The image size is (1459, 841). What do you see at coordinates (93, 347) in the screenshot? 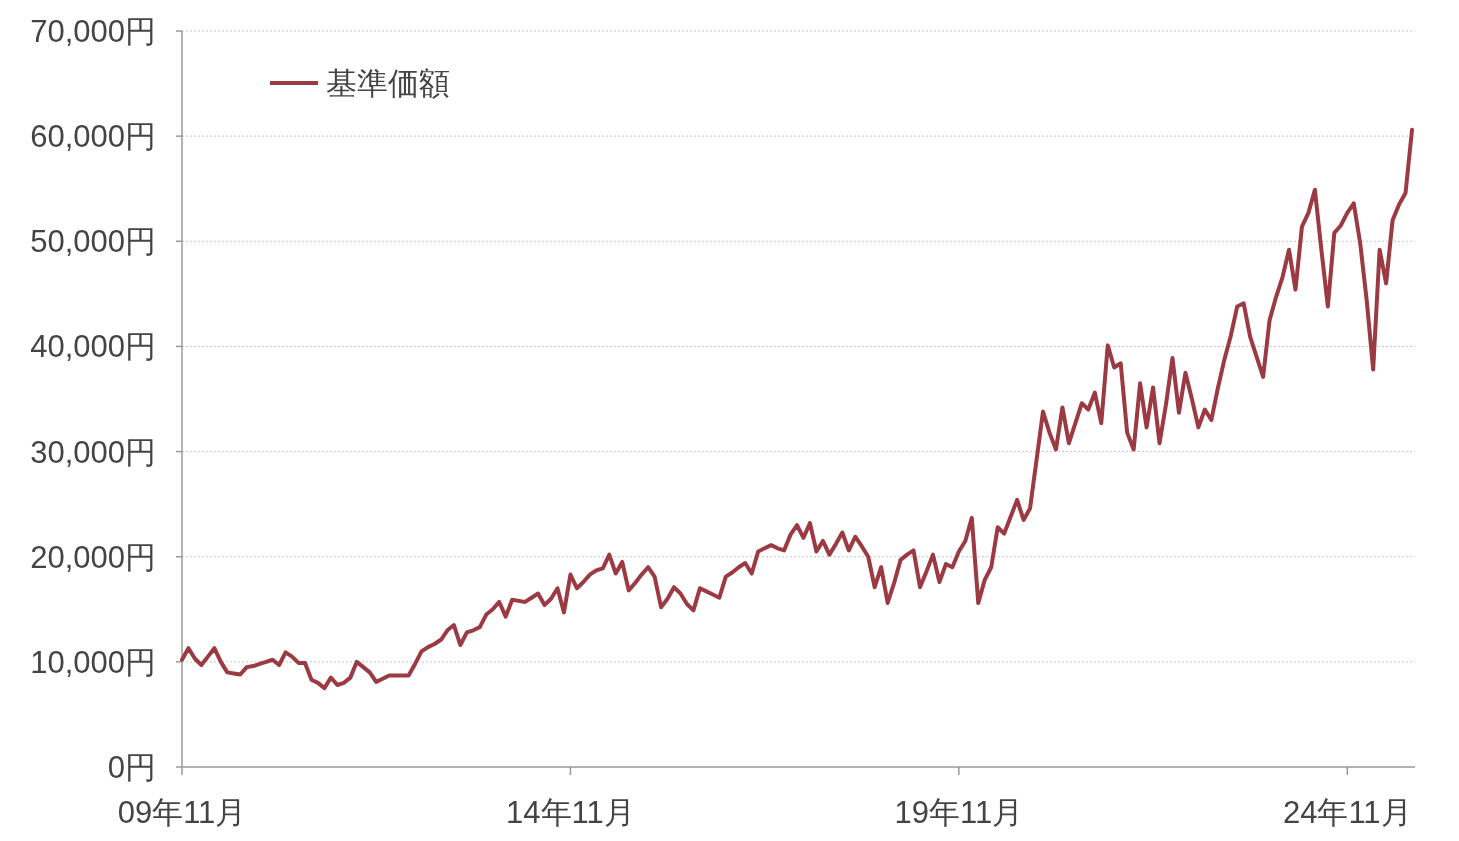
I see `y-tick-label: 40,000円` at bounding box center [93, 347].